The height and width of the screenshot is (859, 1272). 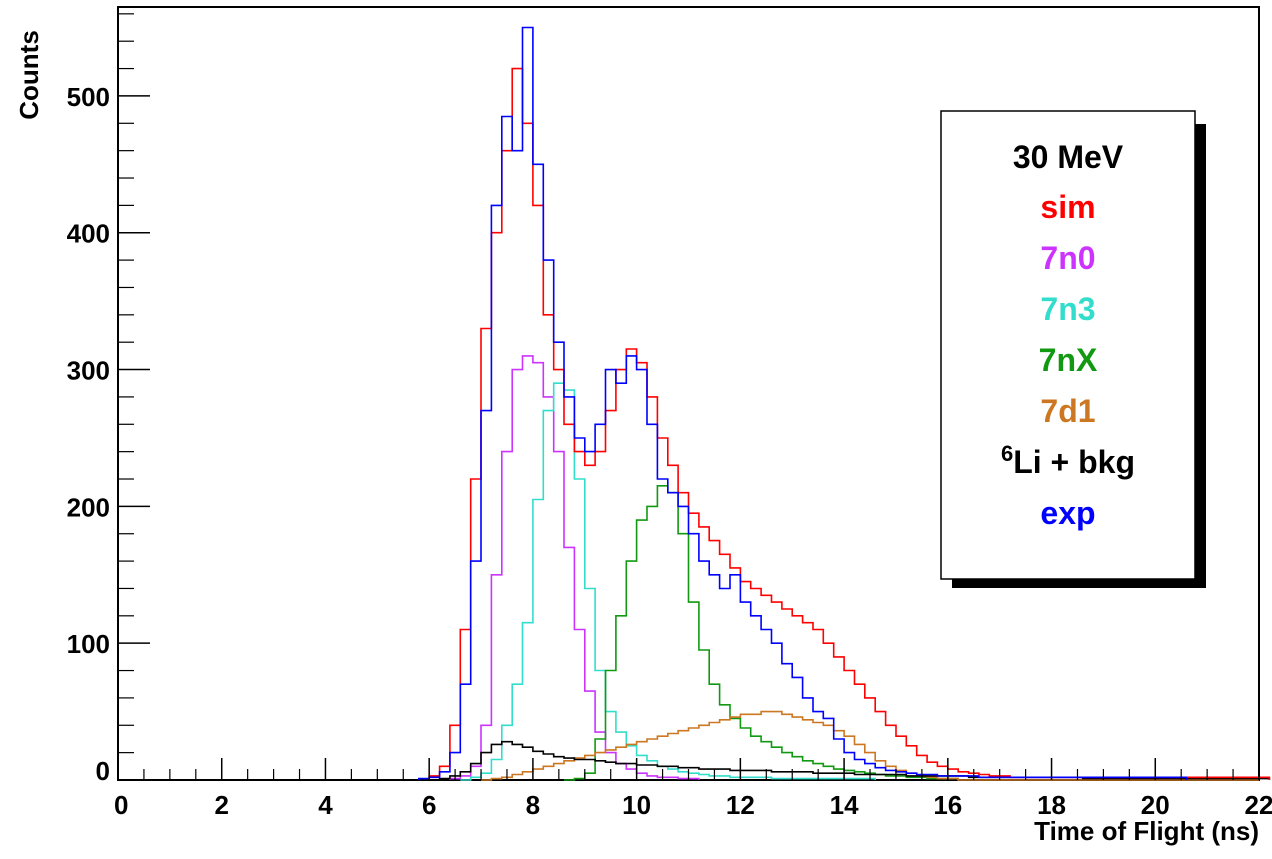 What do you see at coordinates (844, 805) in the screenshot?
I see `x-tick-label: 14` at bounding box center [844, 805].